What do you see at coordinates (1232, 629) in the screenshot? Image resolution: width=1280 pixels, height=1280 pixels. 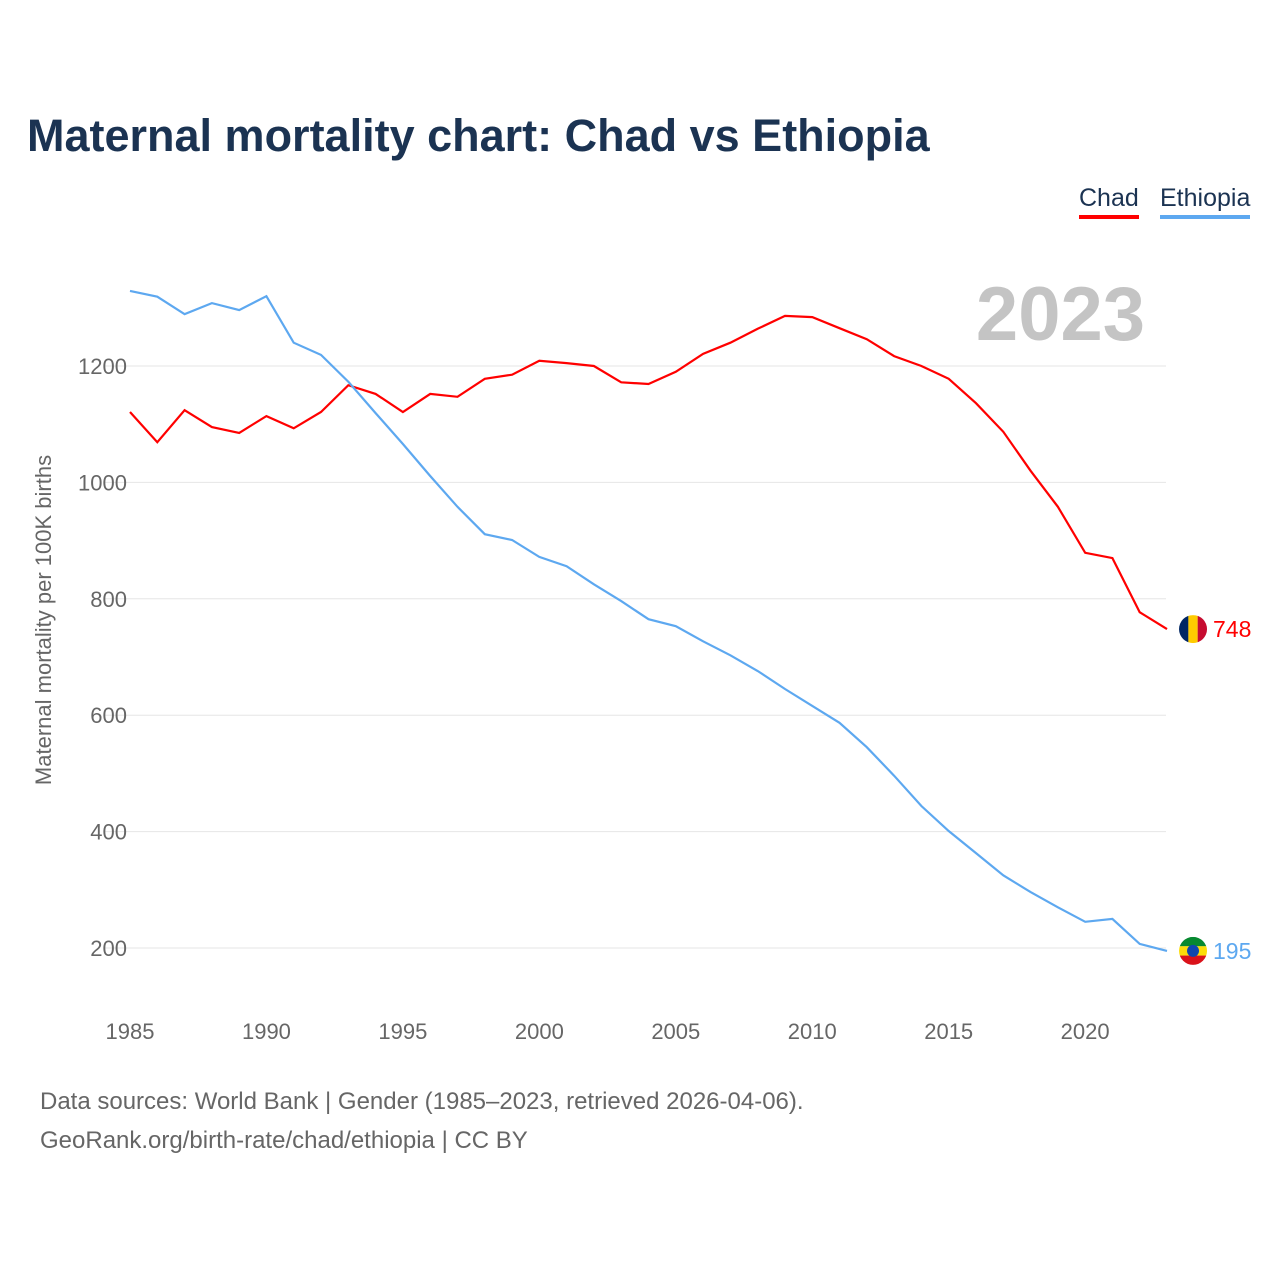 I see `end-value-label-chad: 748` at bounding box center [1232, 629].